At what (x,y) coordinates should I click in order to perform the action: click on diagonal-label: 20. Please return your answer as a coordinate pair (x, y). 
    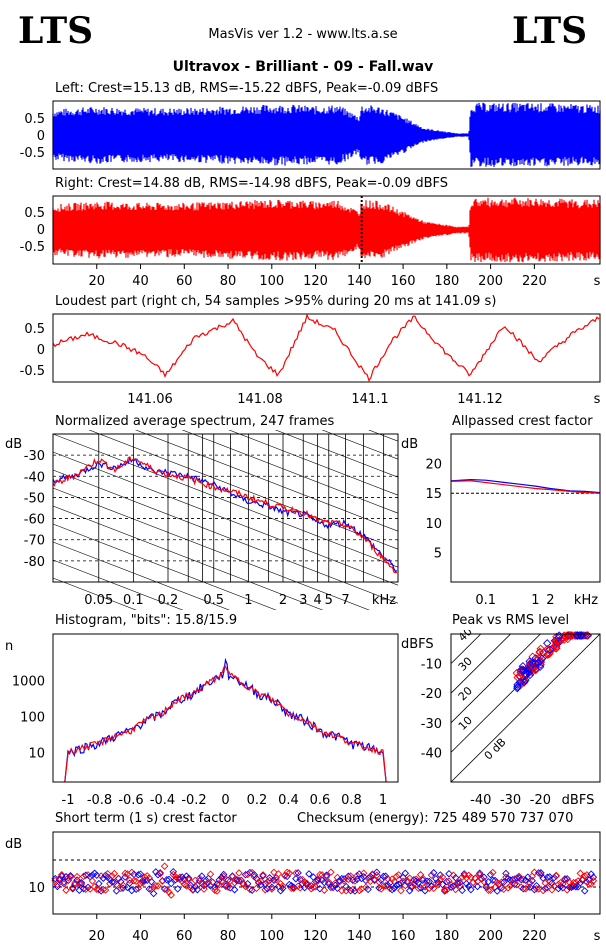
    Looking at the image, I should click on (465, 693).